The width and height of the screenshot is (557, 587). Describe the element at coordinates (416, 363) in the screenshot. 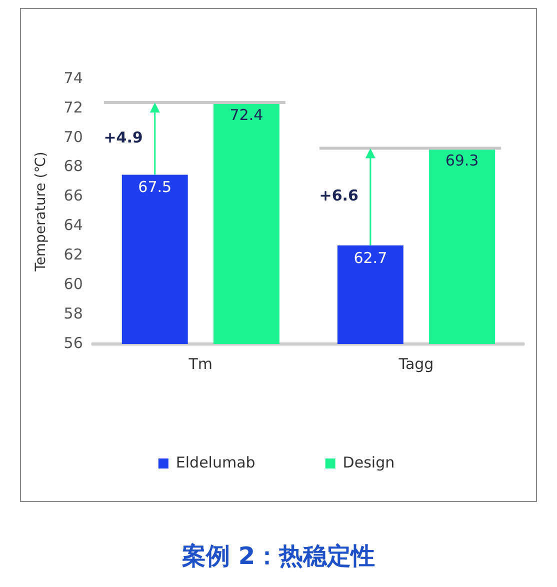

I see `x-tick-label: Tagg` at that location.